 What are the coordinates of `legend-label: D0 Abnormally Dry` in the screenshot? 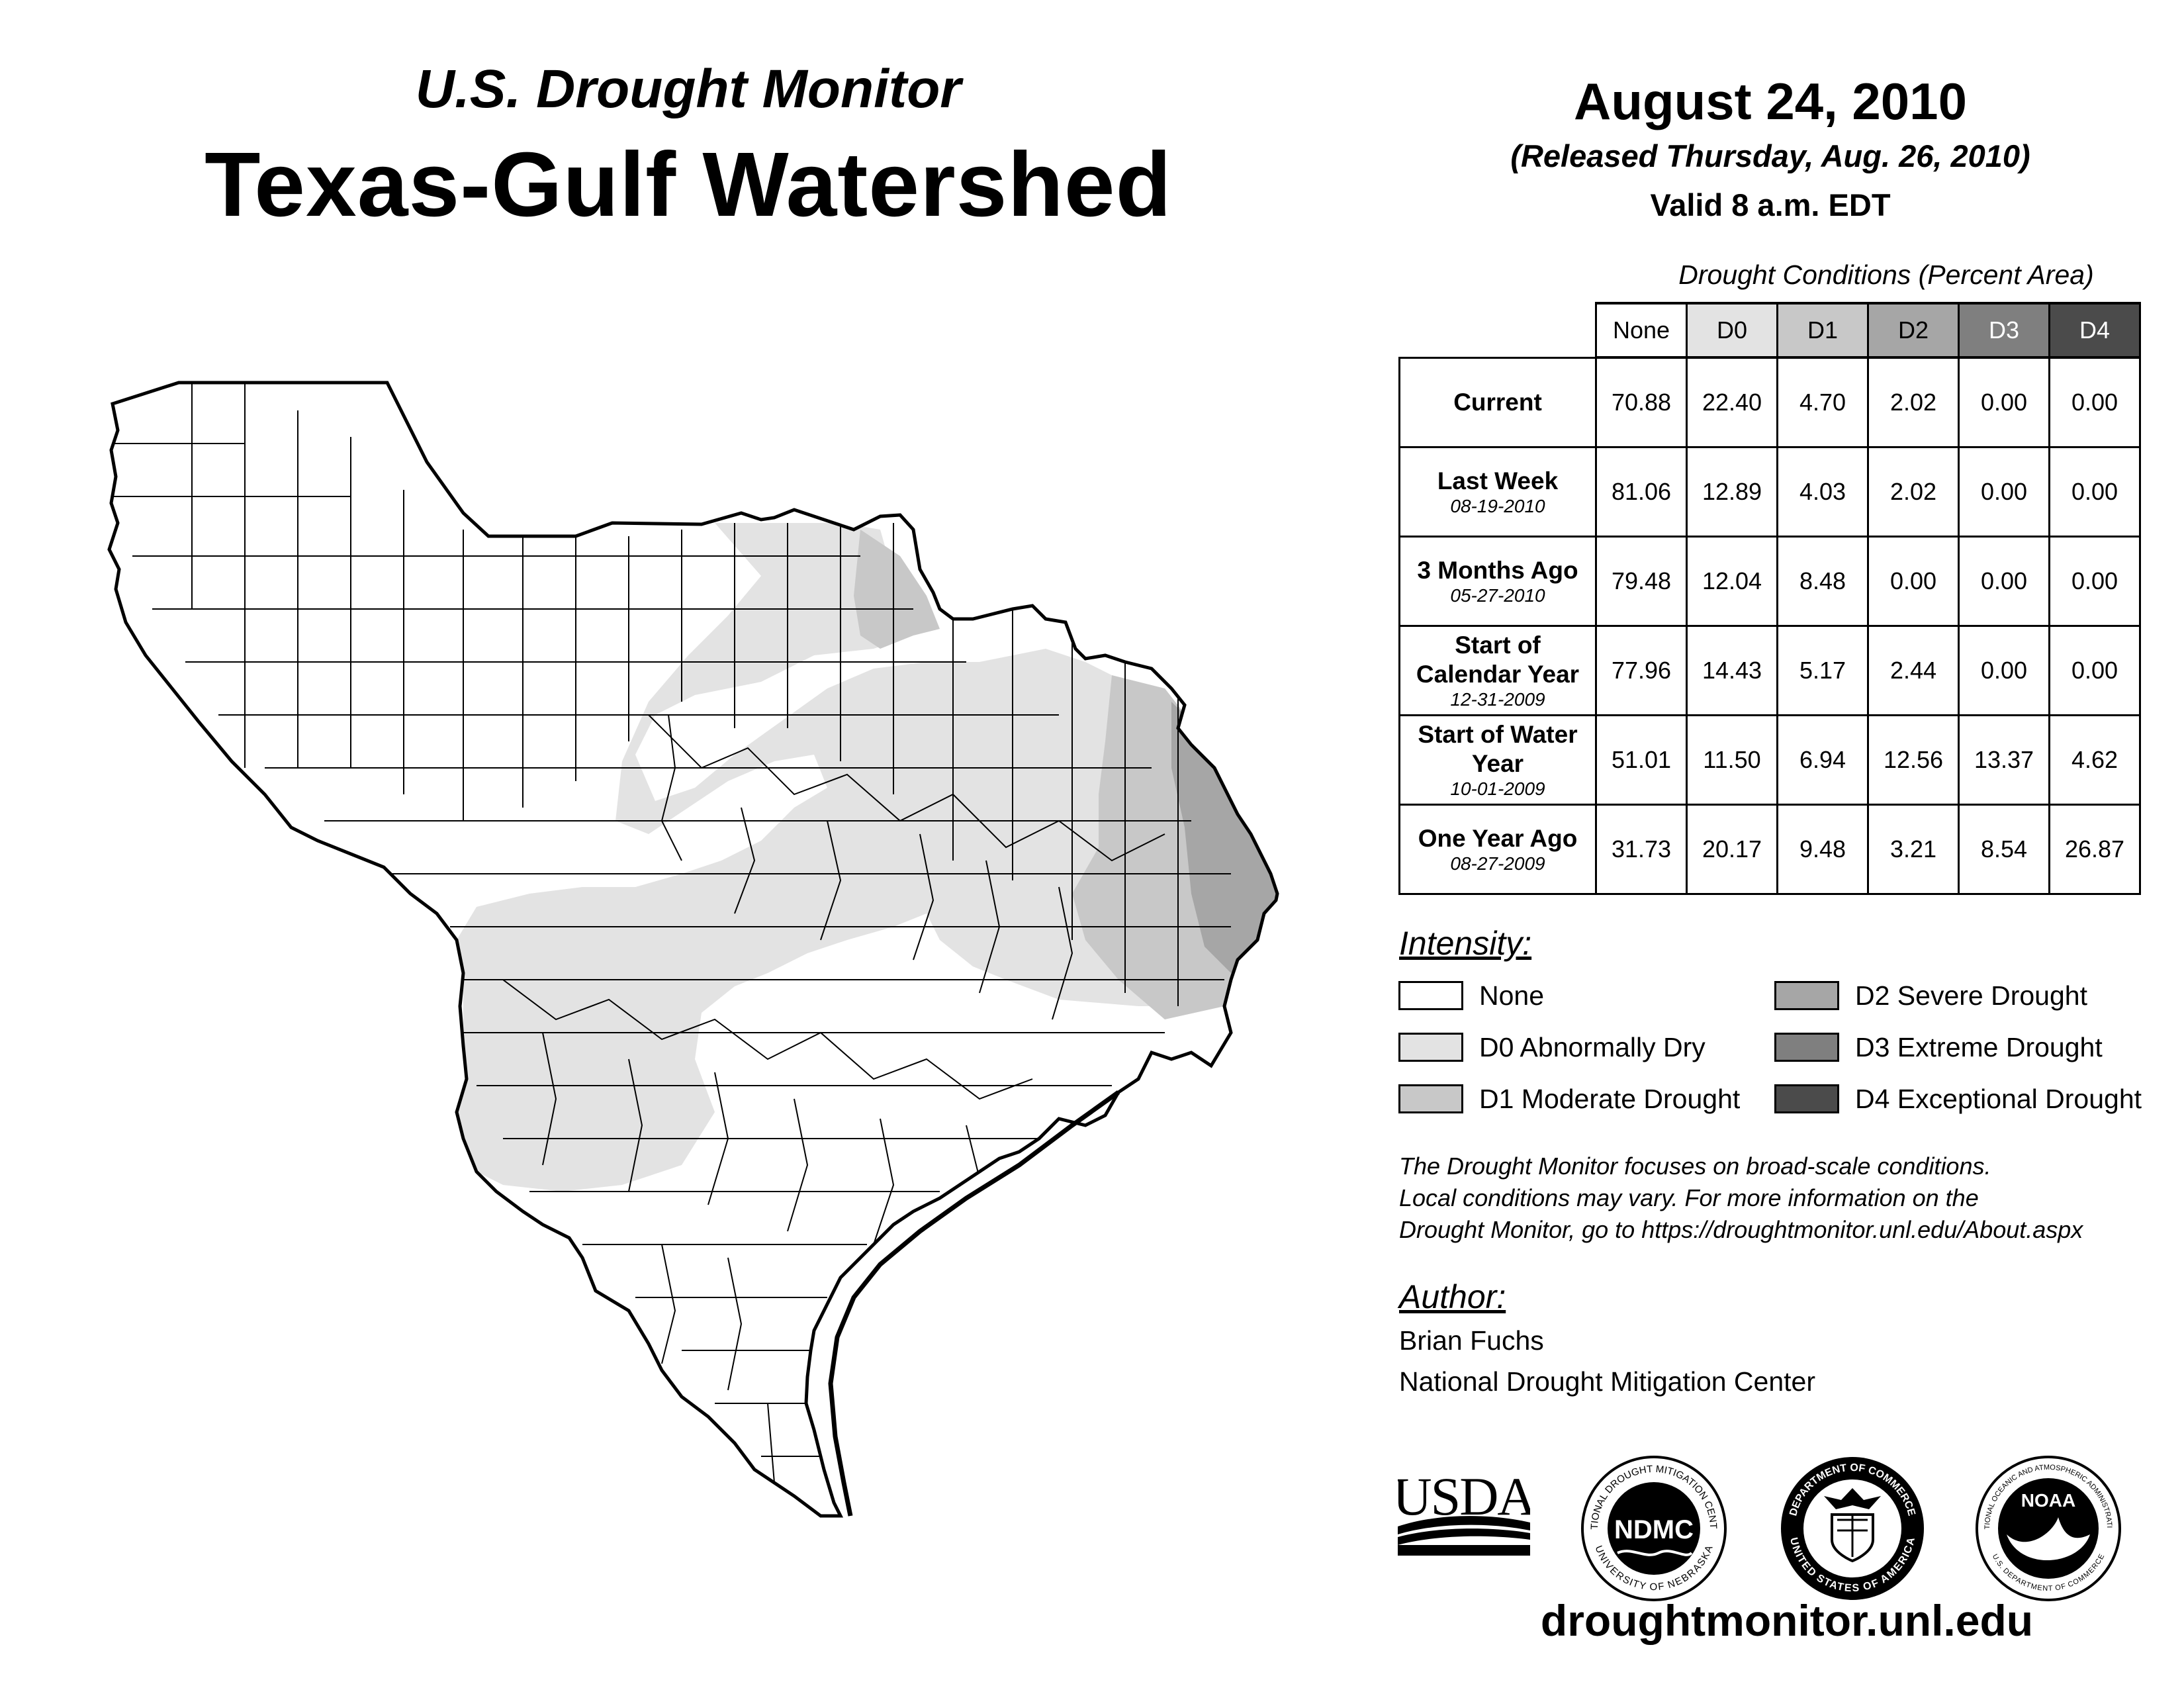 It's located at (1592, 1046).